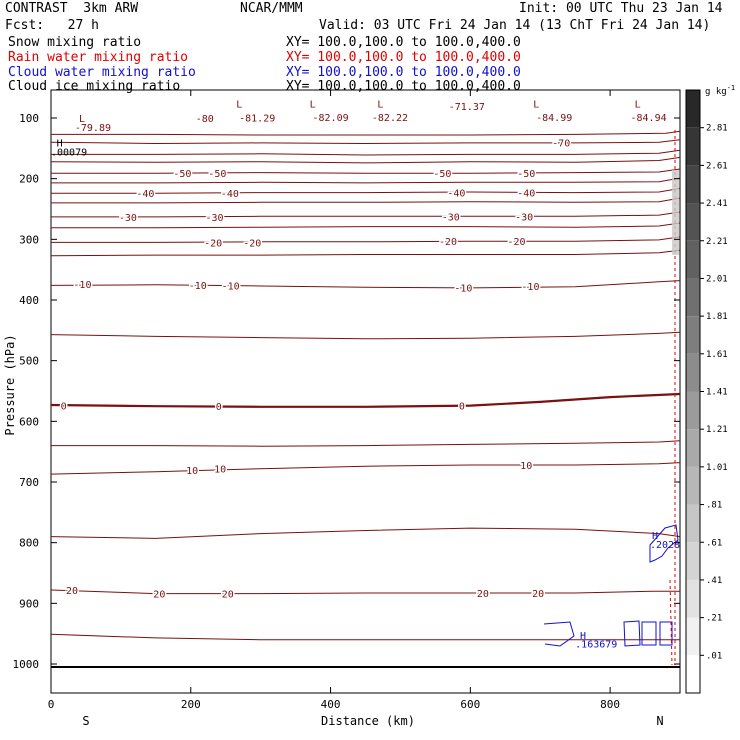 Image resolution: width=740 pixels, height=740 pixels. I want to click on colorbar-tick-label: 2.61, so click(717, 166).